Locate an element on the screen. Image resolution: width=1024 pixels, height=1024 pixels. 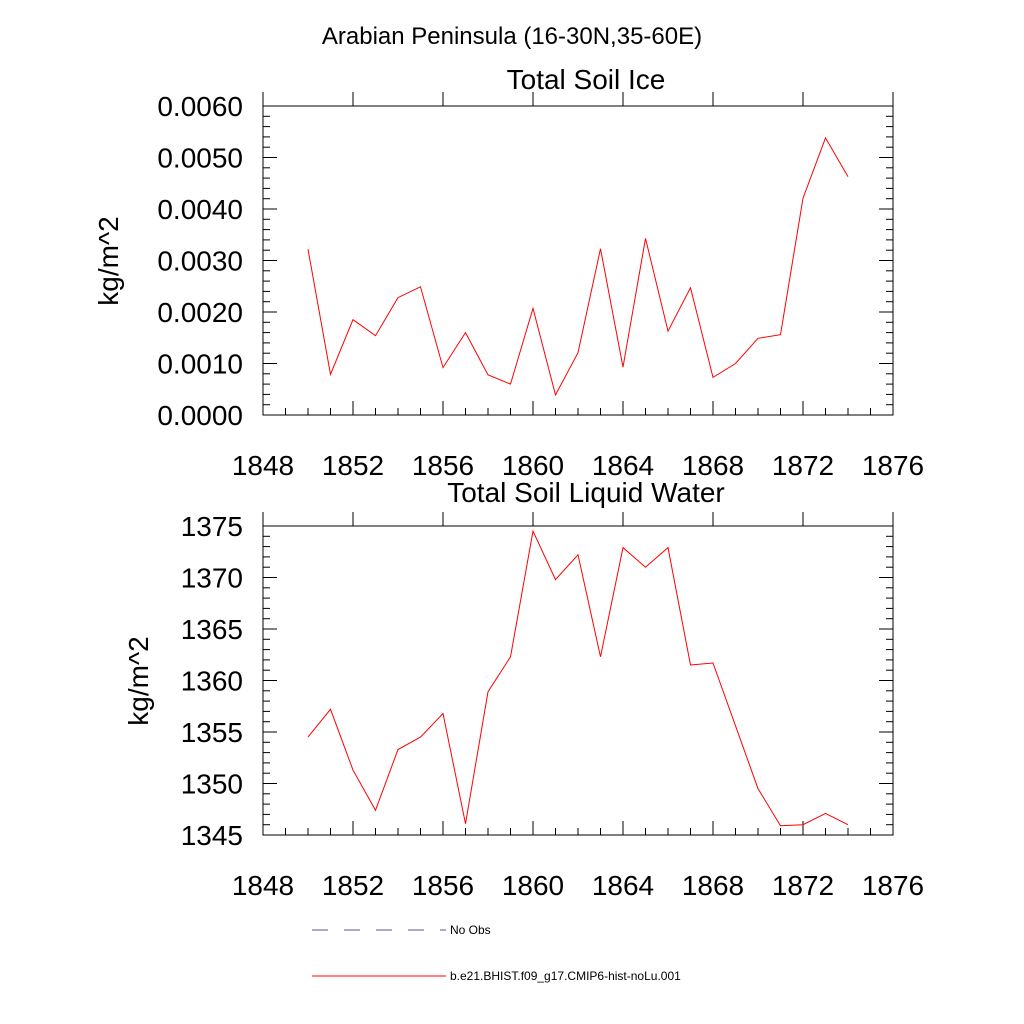
y-tick-label: 0.0030 is located at coordinates (200, 261).